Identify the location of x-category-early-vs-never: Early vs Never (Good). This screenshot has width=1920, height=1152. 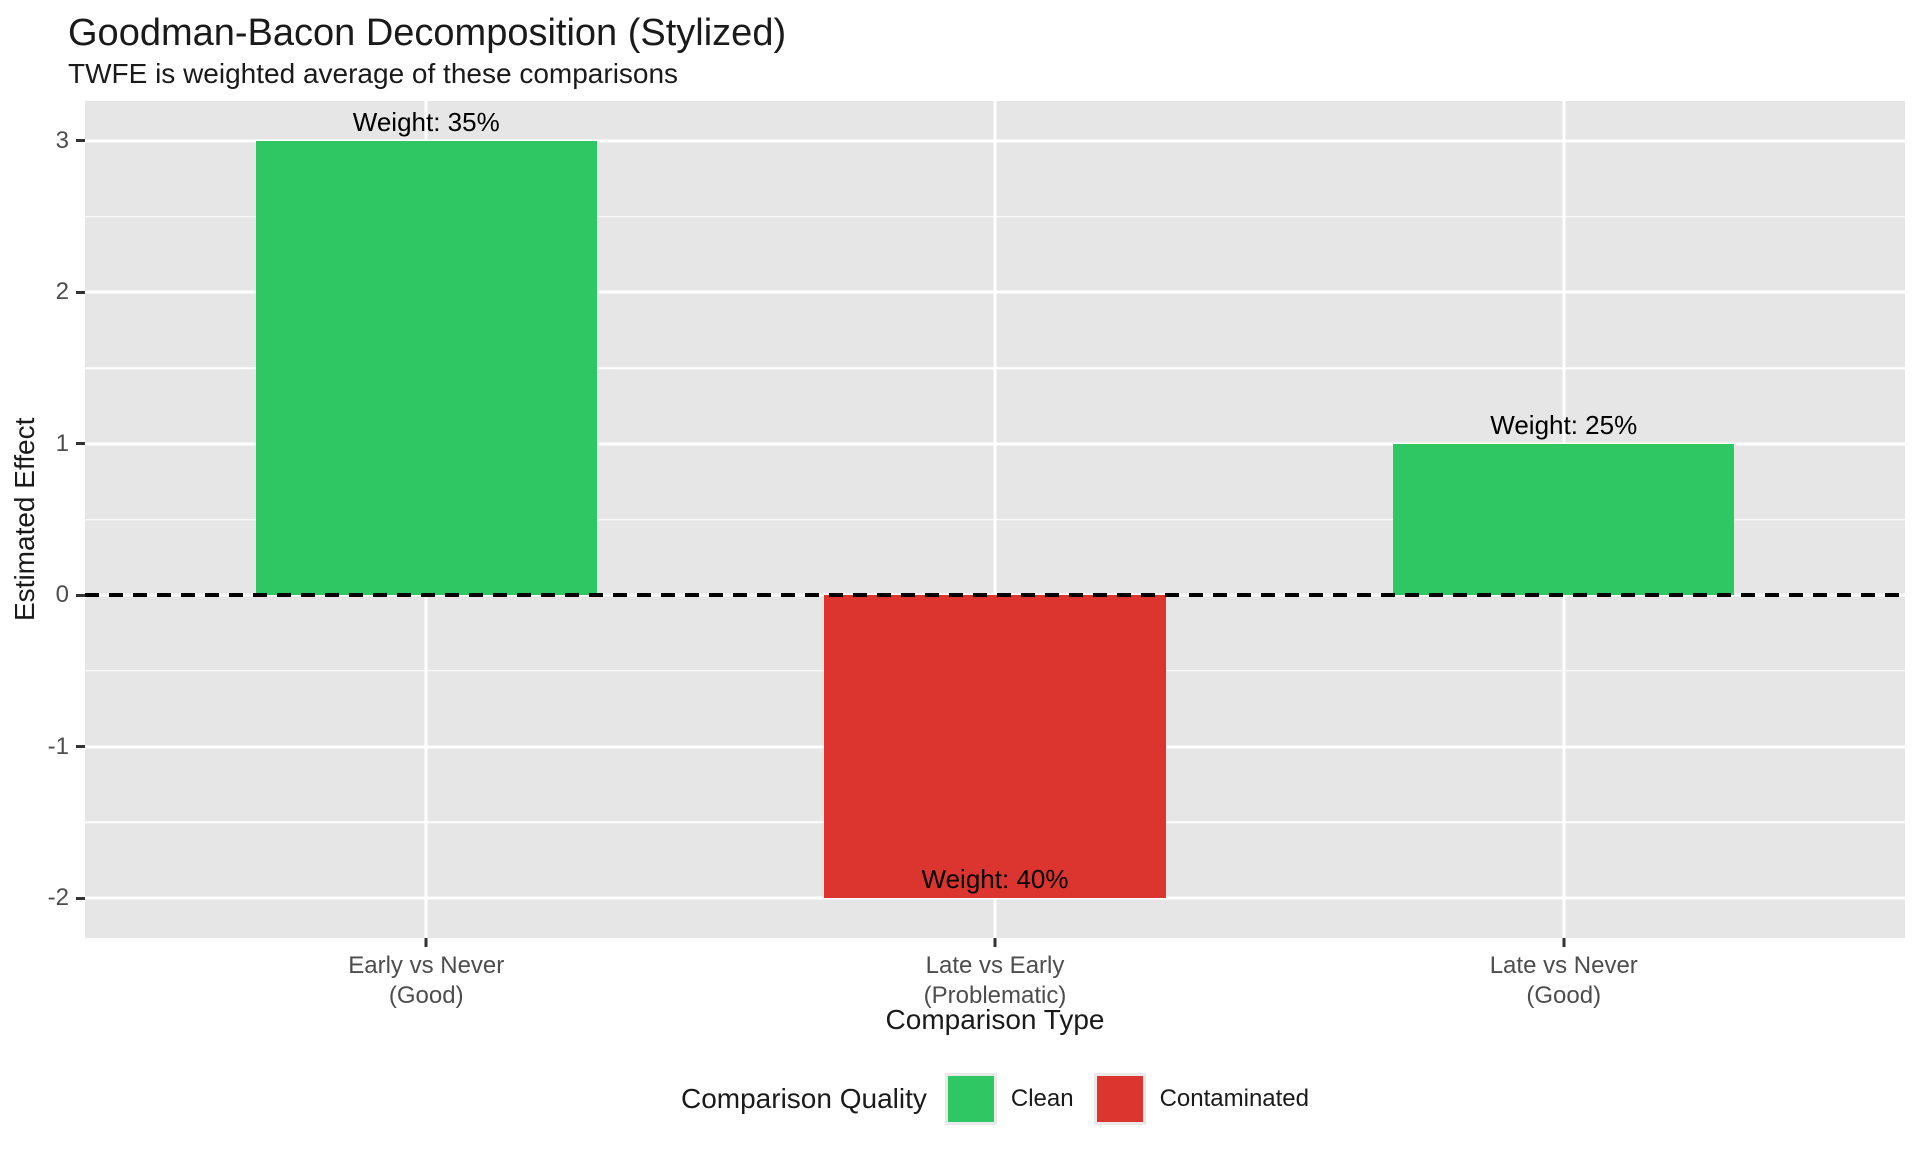
(426, 981).